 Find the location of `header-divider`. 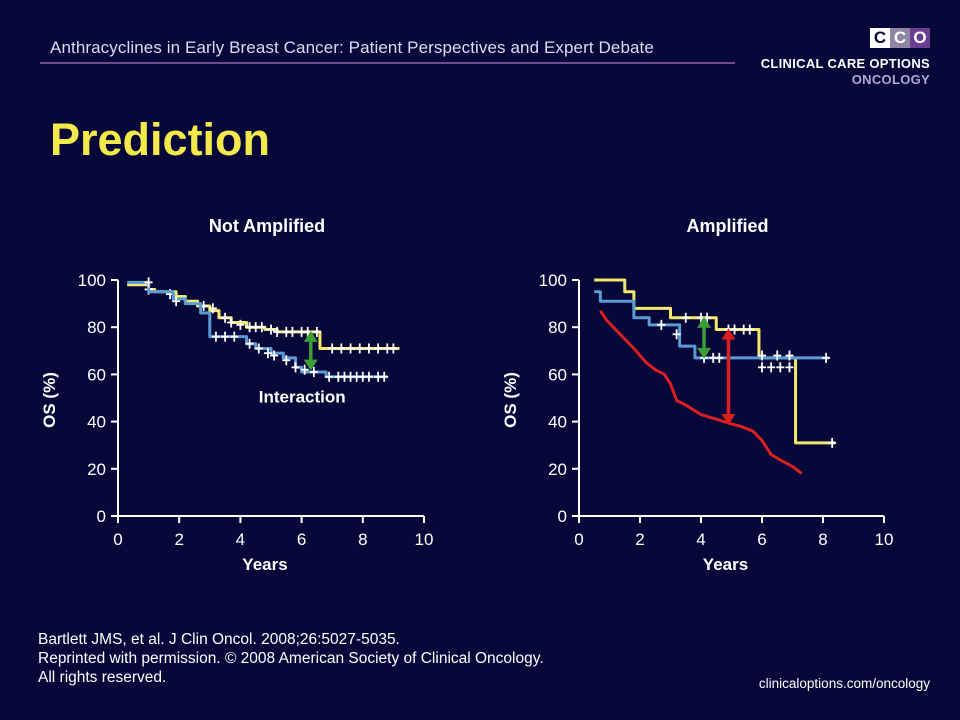

header-divider is located at coordinates (387, 63).